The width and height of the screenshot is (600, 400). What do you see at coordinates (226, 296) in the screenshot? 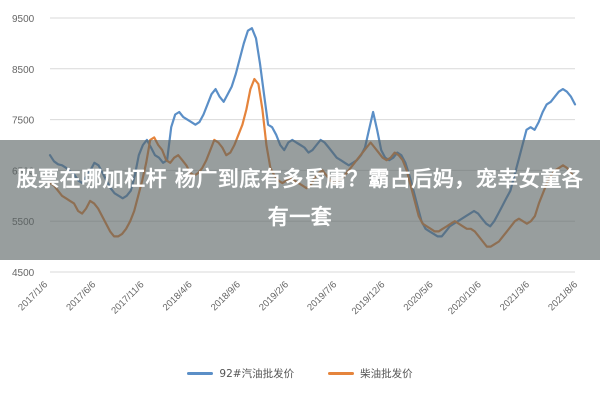
I see `x-tick-label: 2018/9/6` at bounding box center [226, 296].